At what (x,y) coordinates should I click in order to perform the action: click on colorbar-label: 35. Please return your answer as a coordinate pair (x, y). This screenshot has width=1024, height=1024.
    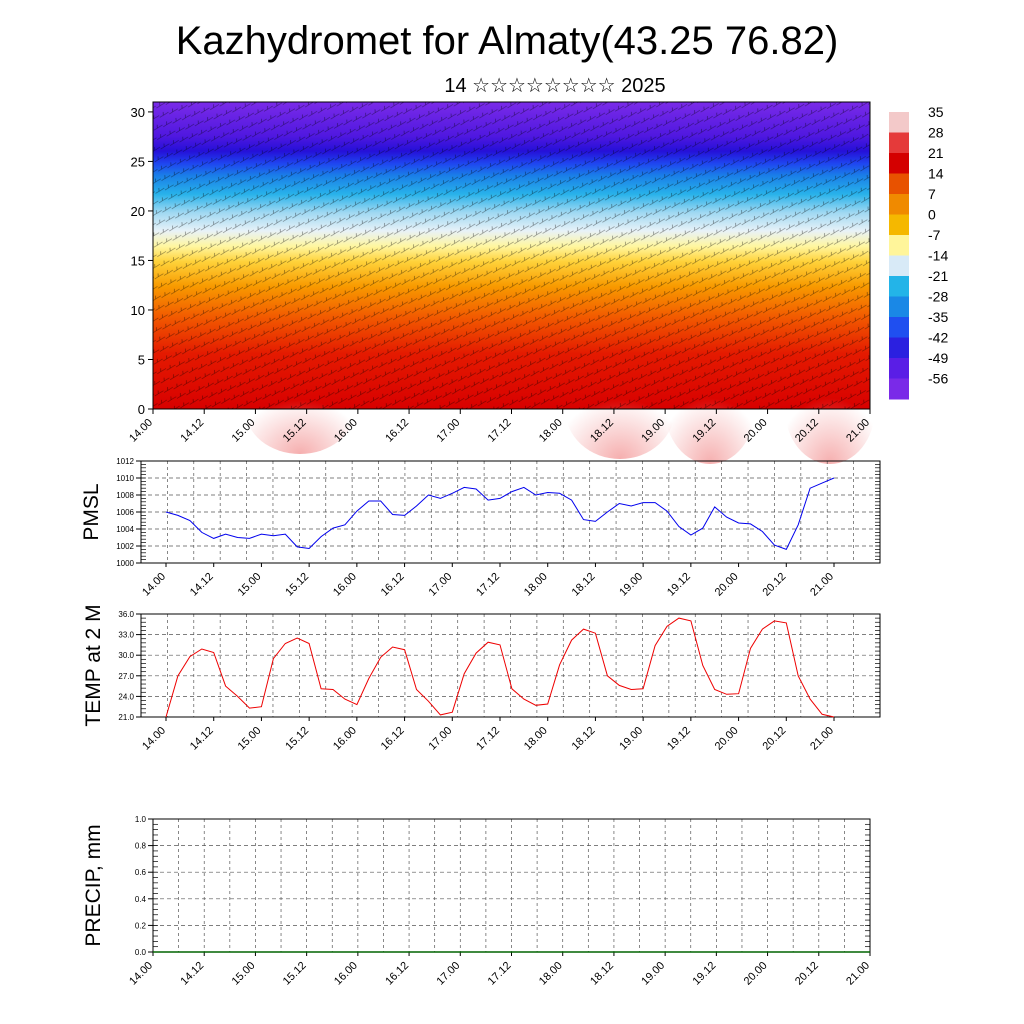
    Looking at the image, I should click on (936, 112).